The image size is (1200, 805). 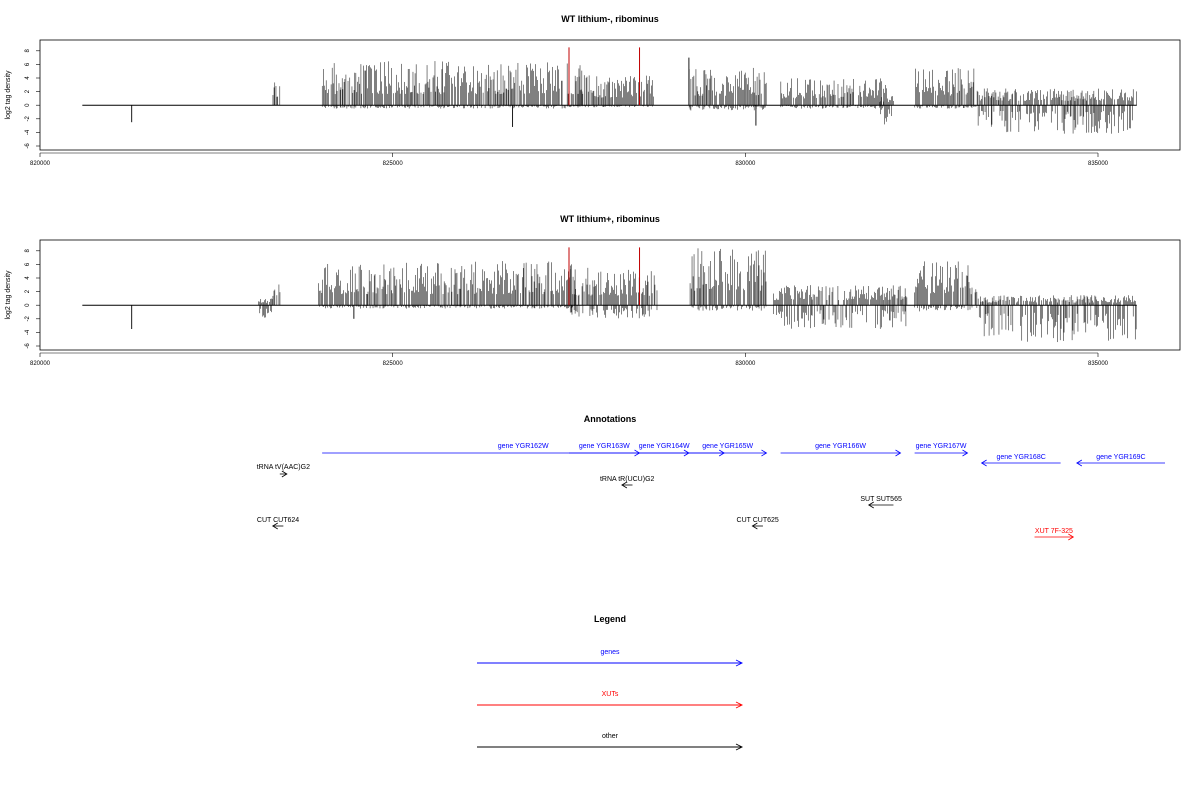 I want to click on feature-label: gene YGR168C, so click(x=1020, y=457).